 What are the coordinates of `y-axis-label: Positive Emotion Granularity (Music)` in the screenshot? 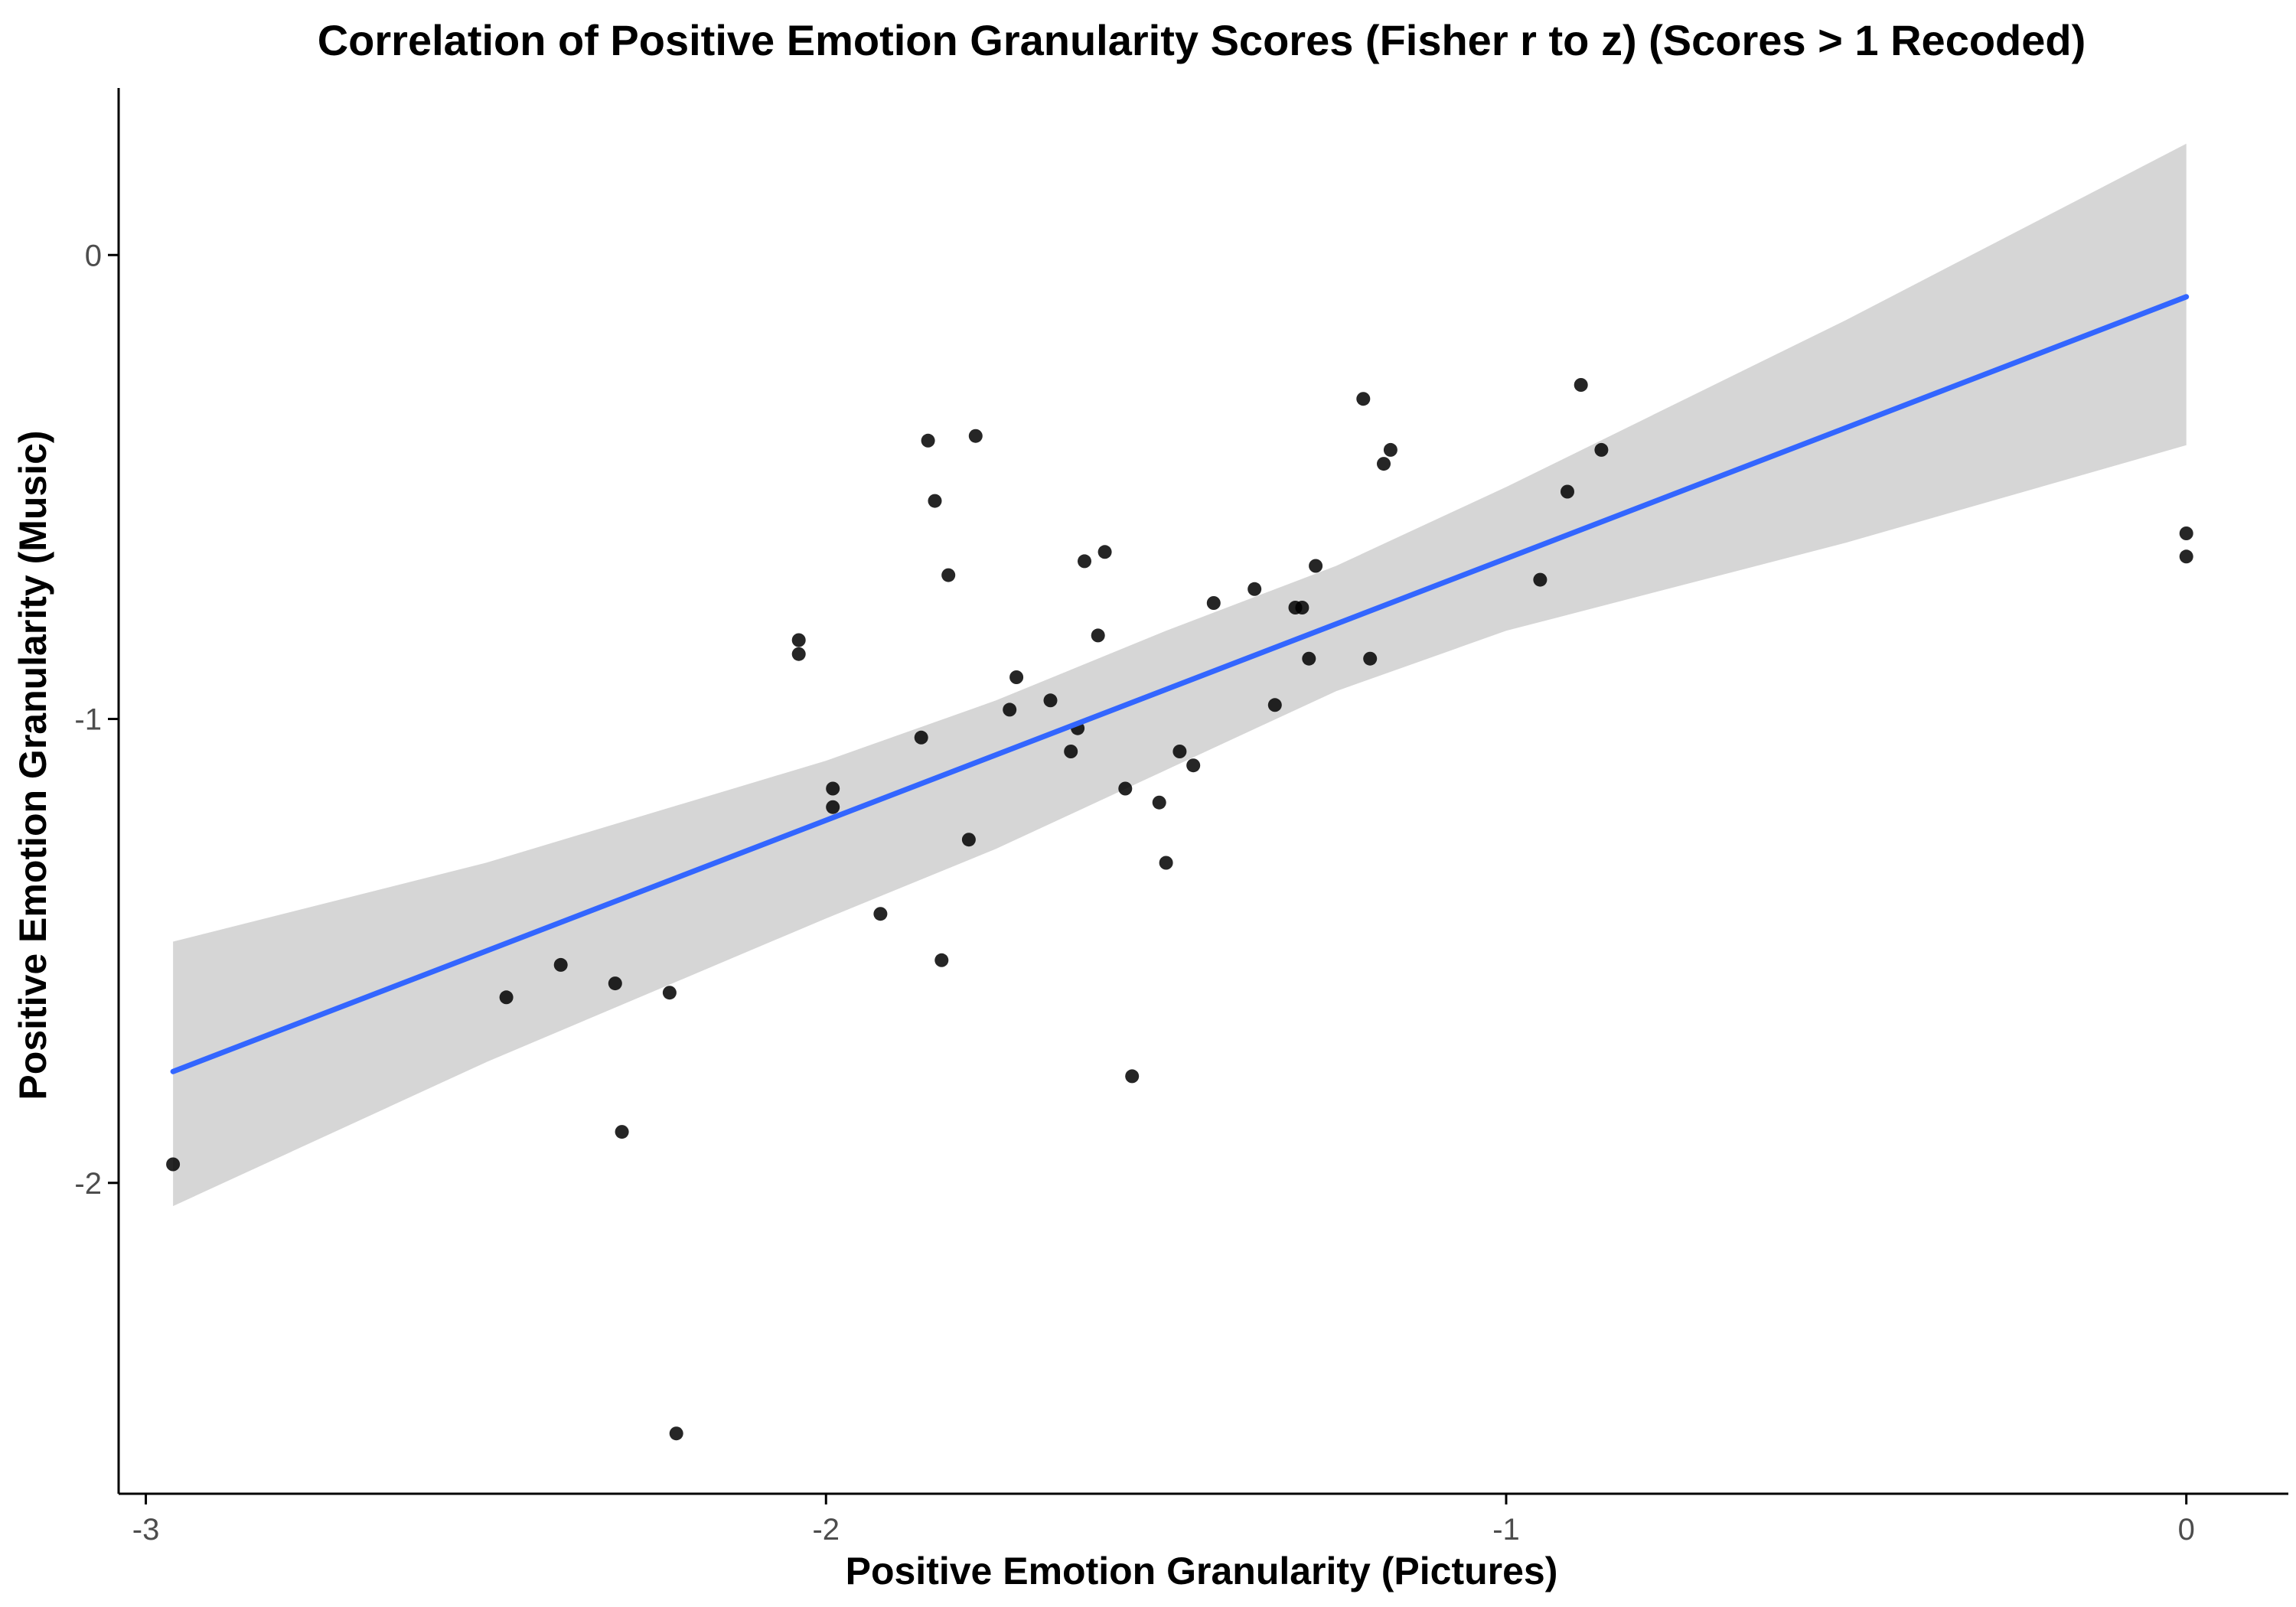 It's located at (32, 765).